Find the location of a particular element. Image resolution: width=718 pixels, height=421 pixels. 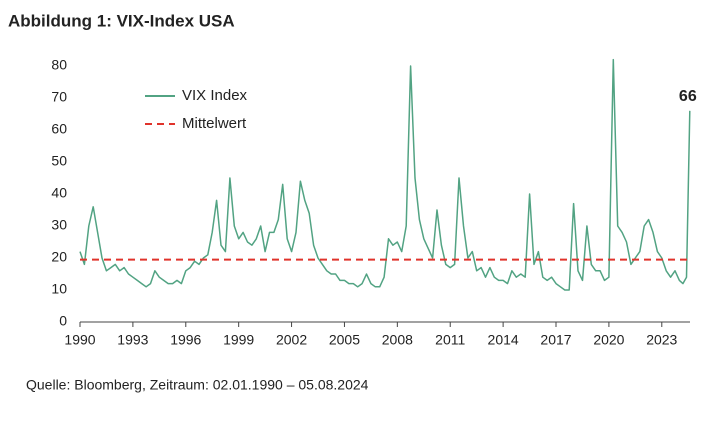

y-tick-label: 50 is located at coordinates (59, 161).